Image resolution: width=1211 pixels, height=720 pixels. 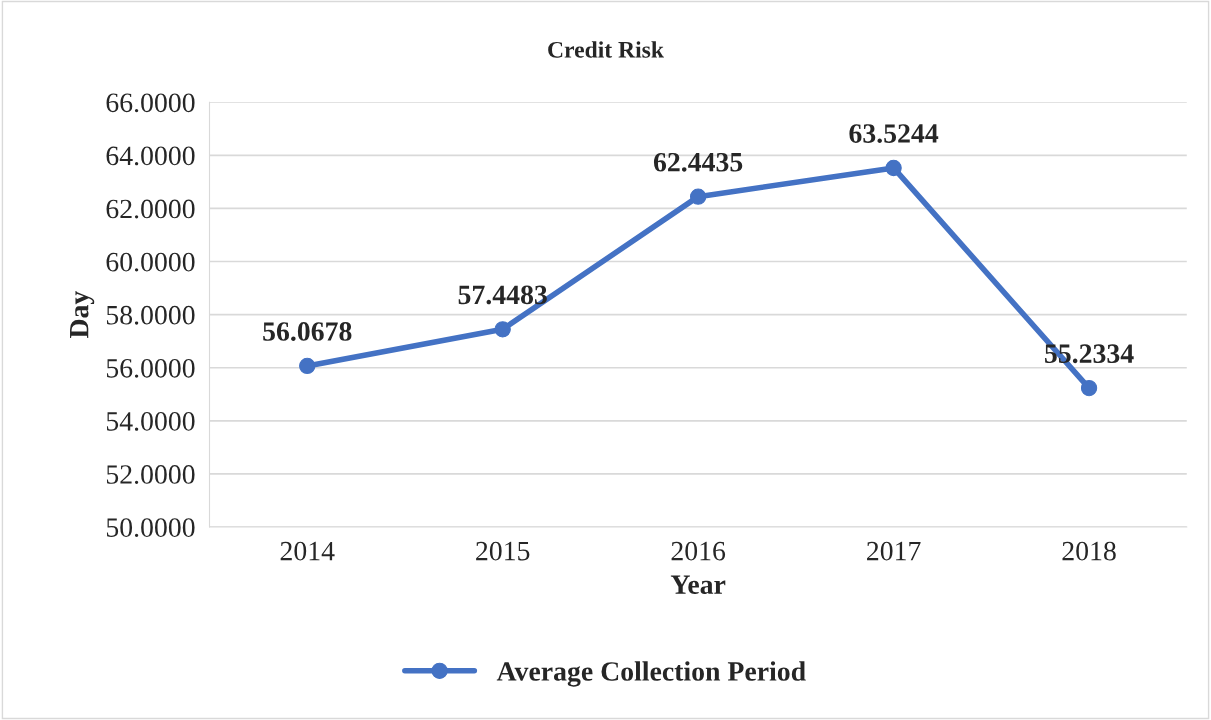 What do you see at coordinates (307, 551) in the screenshot?
I see `x-tick-label: 2014` at bounding box center [307, 551].